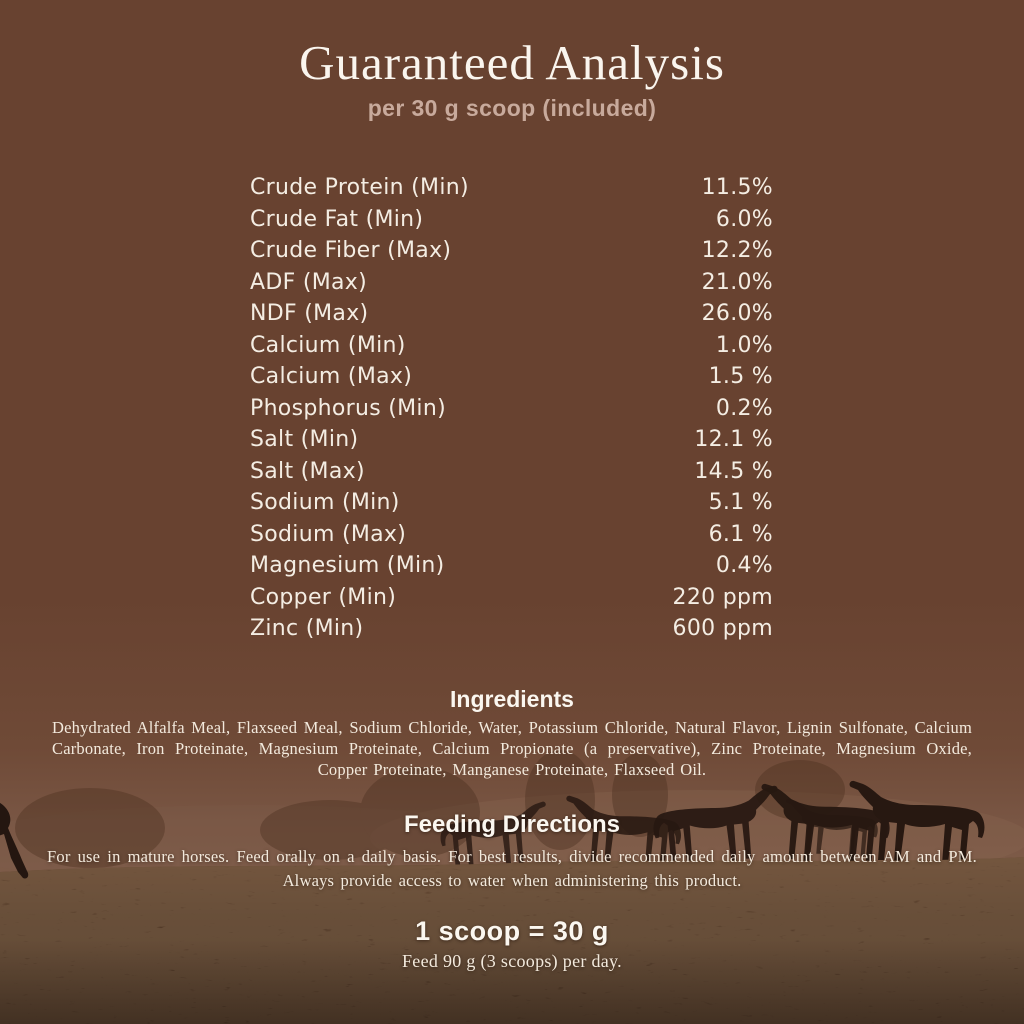 The image size is (1024, 1024). Describe the element at coordinates (323, 597) in the screenshot. I see `analysis-row-label: Copper (Min)` at that location.